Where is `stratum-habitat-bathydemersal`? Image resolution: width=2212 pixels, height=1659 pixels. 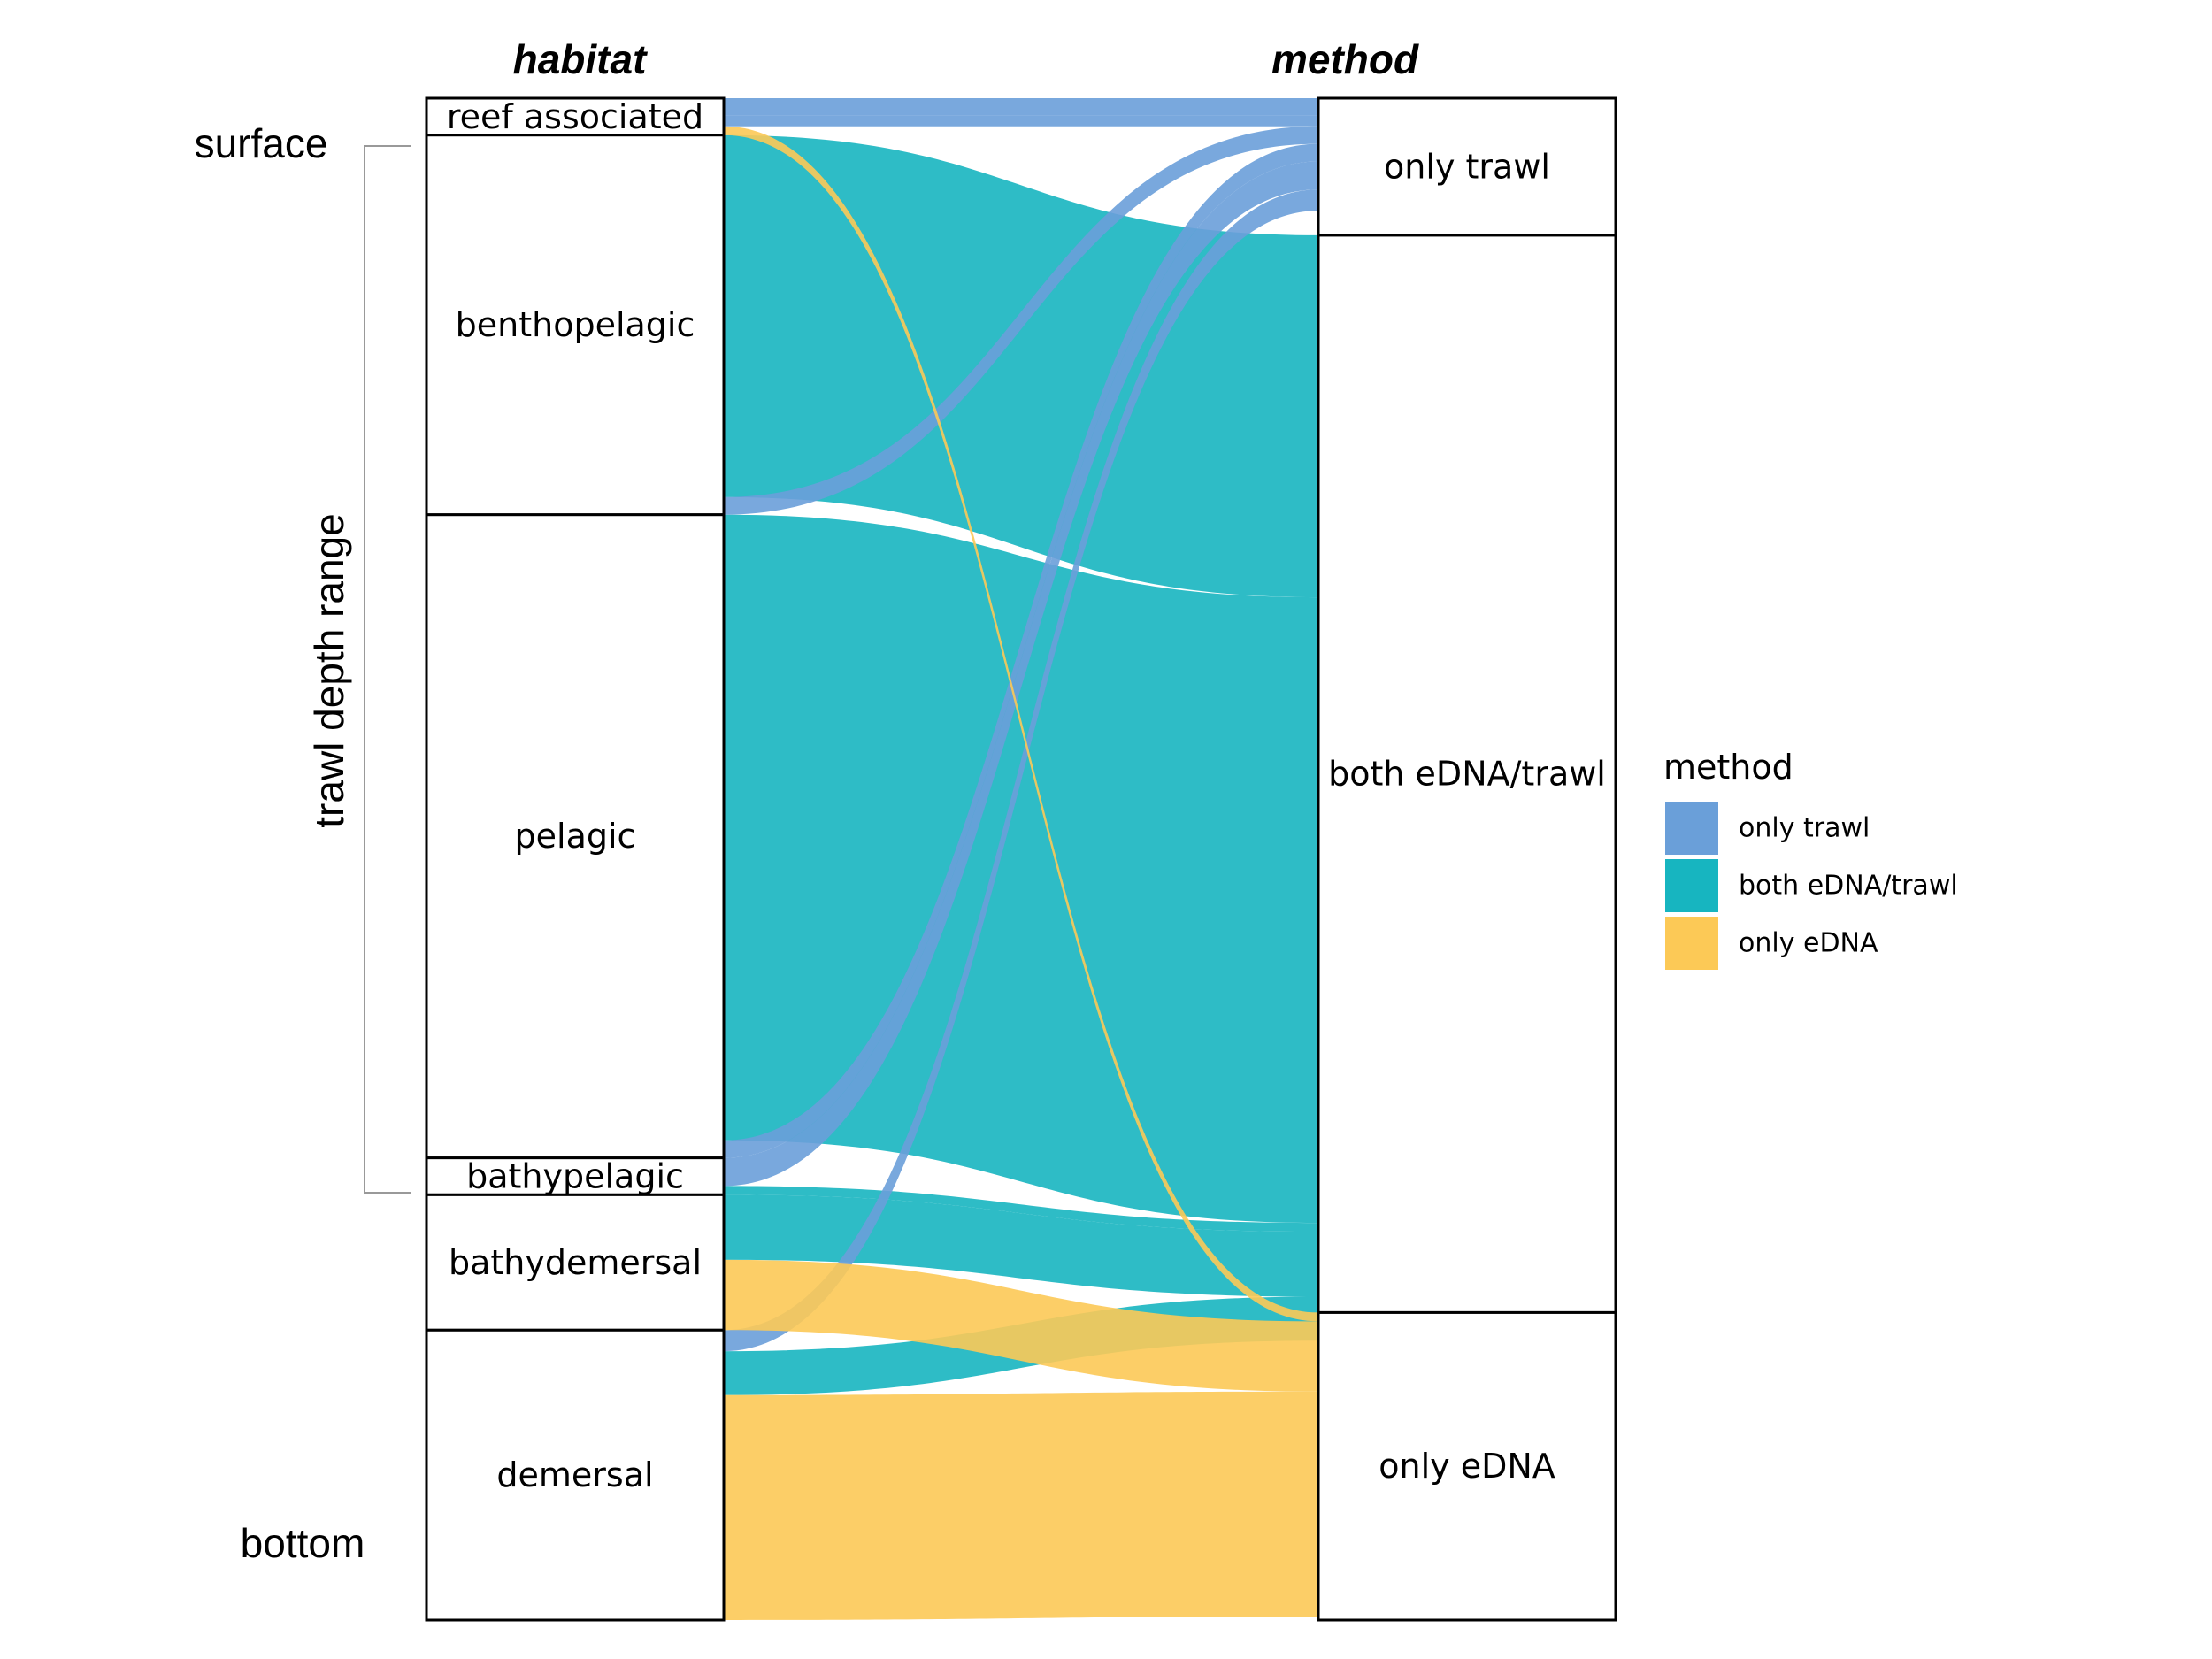 stratum-habitat-bathydemersal is located at coordinates (575, 1263).